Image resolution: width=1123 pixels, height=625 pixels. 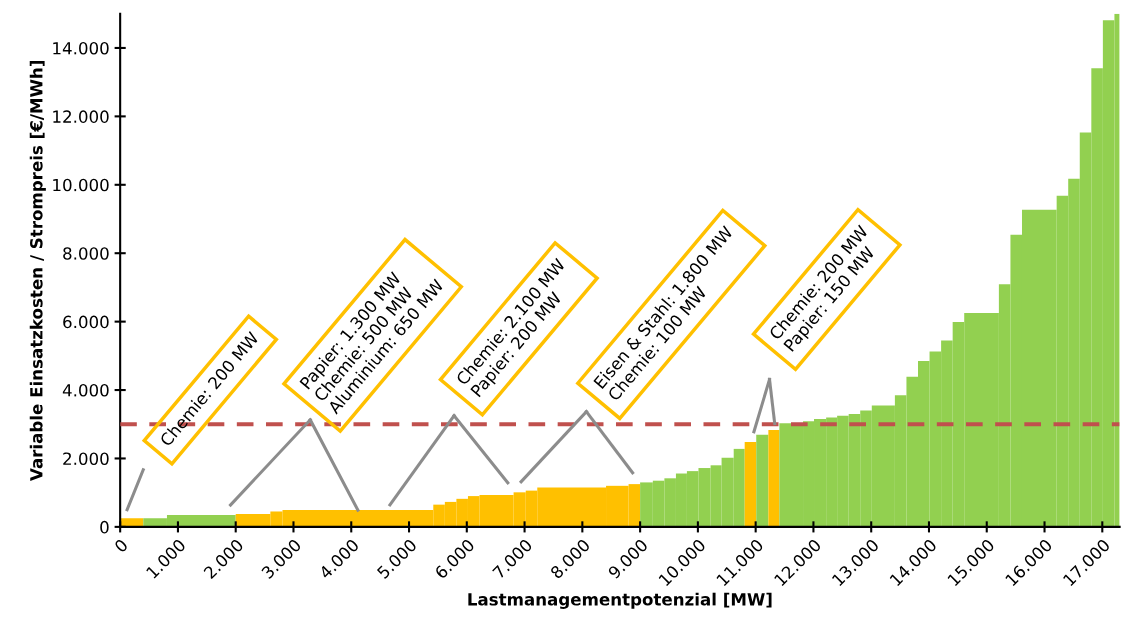 What do you see at coordinates (81, 48) in the screenshot?
I see `y-tick-label: 14.000` at bounding box center [81, 48].